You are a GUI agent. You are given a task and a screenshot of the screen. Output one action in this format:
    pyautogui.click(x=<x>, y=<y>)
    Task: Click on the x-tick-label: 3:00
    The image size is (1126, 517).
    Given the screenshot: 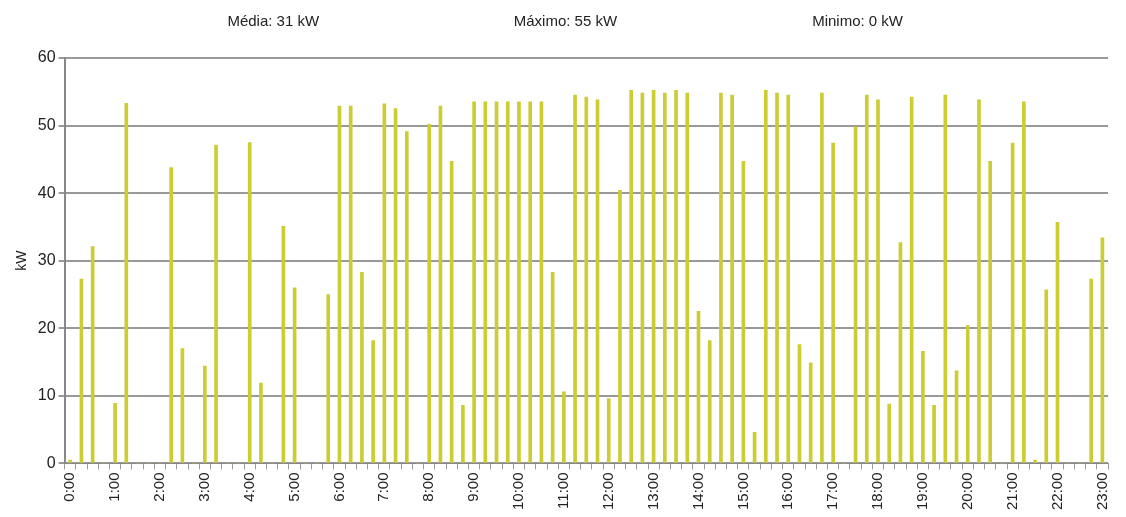 What is the action you would take?
    pyautogui.click(x=203, y=487)
    